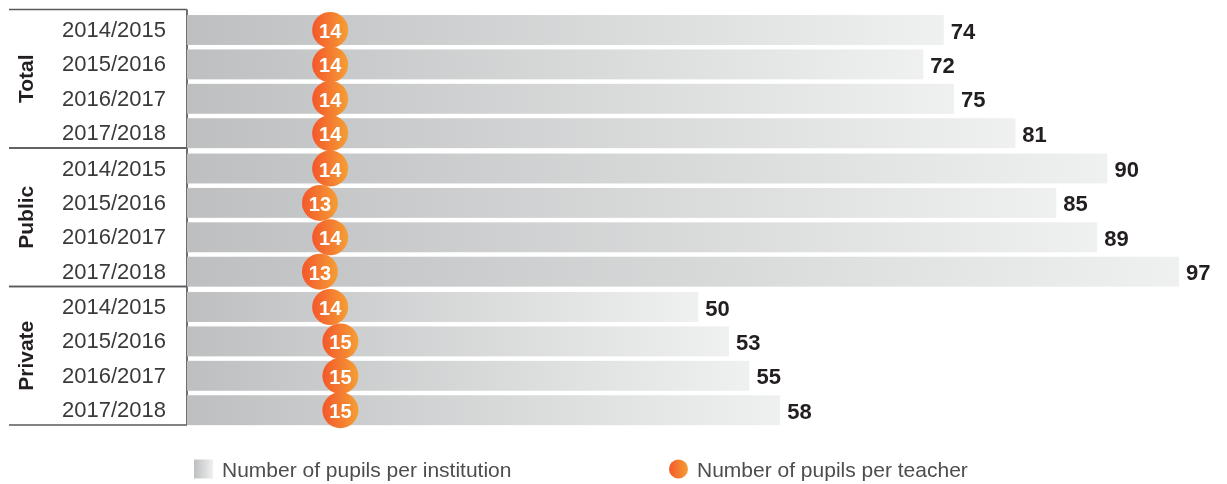 This screenshot has width=1227, height=484. Describe the element at coordinates (832, 469) in the screenshot. I see `legend-label: Number of pupils per teacher` at that location.